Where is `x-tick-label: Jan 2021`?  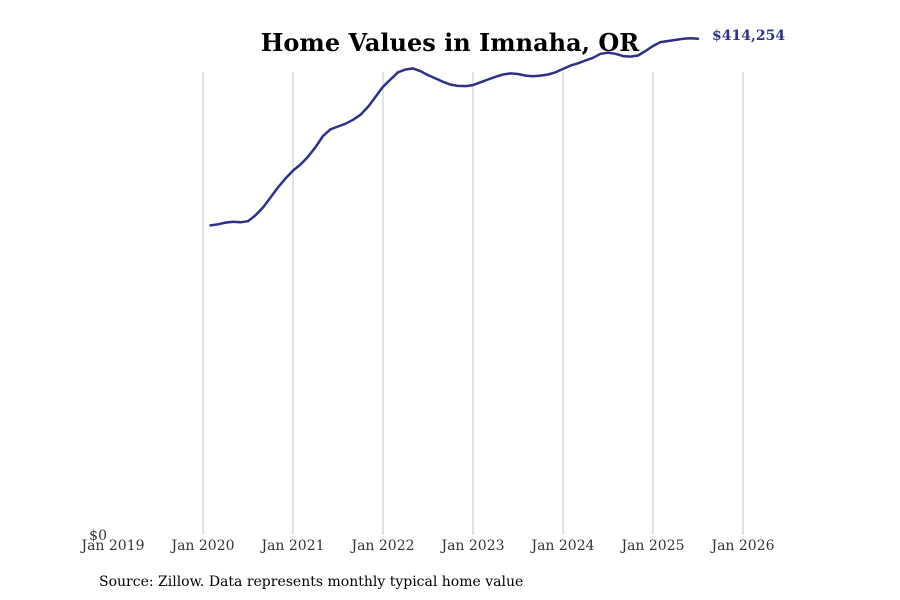
x-tick-label: Jan 2021 is located at coordinates (291, 546).